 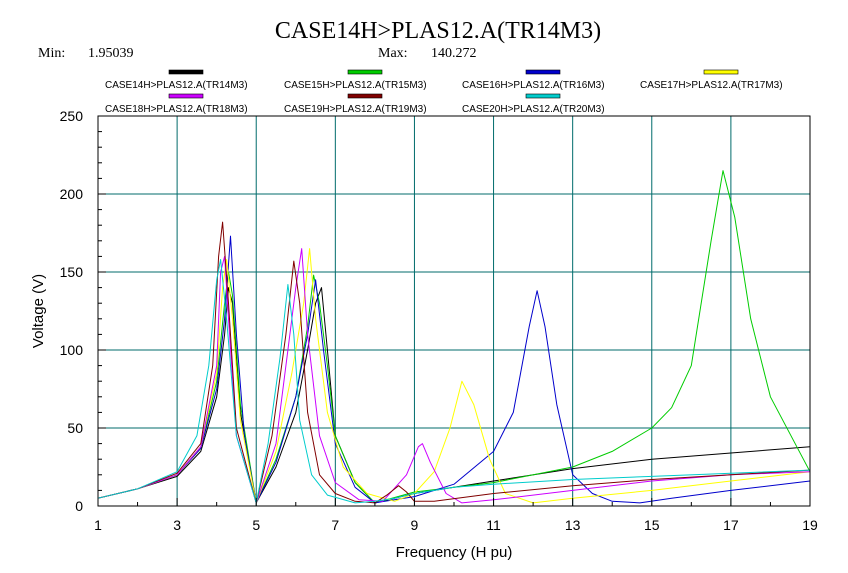 I want to click on y-tick-label: 50, so click(x=75, y=428).